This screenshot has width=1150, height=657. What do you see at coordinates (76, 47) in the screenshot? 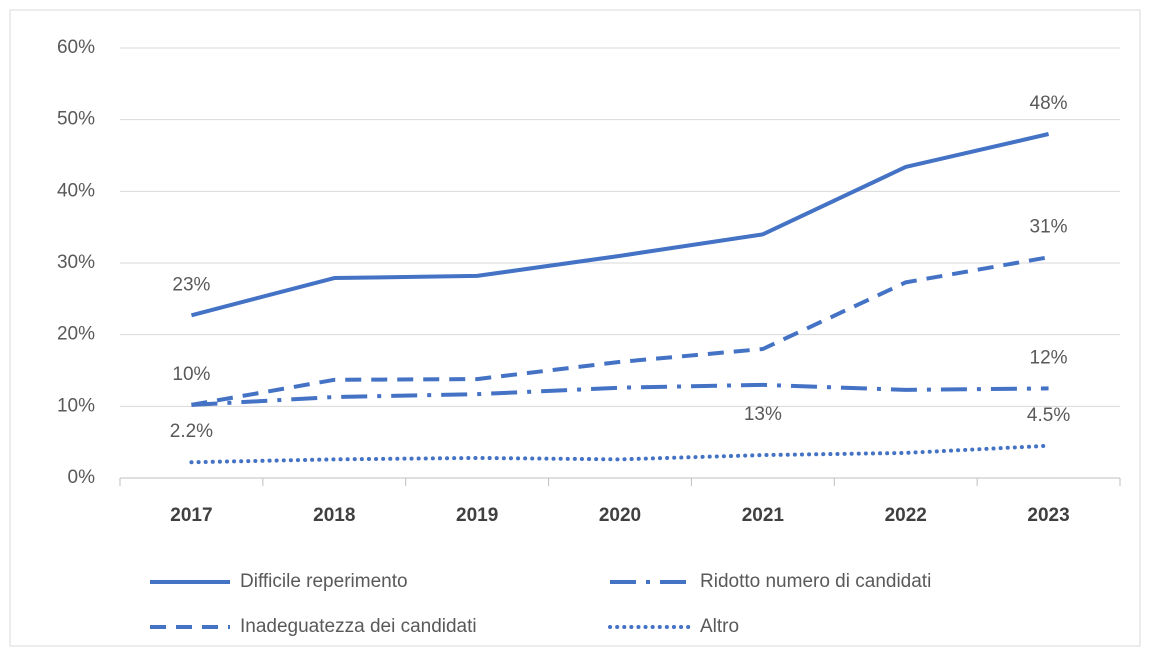
I see `y-tick-label: 60%` at bounding box center [76, 47].